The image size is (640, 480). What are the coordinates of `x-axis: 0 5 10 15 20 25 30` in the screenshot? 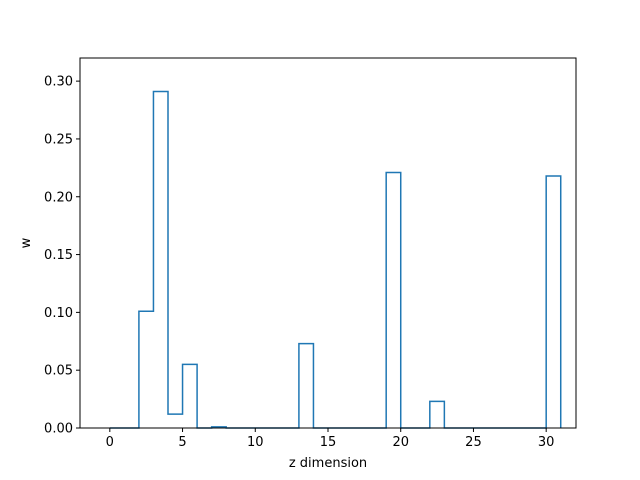 It's located at (330, 439).